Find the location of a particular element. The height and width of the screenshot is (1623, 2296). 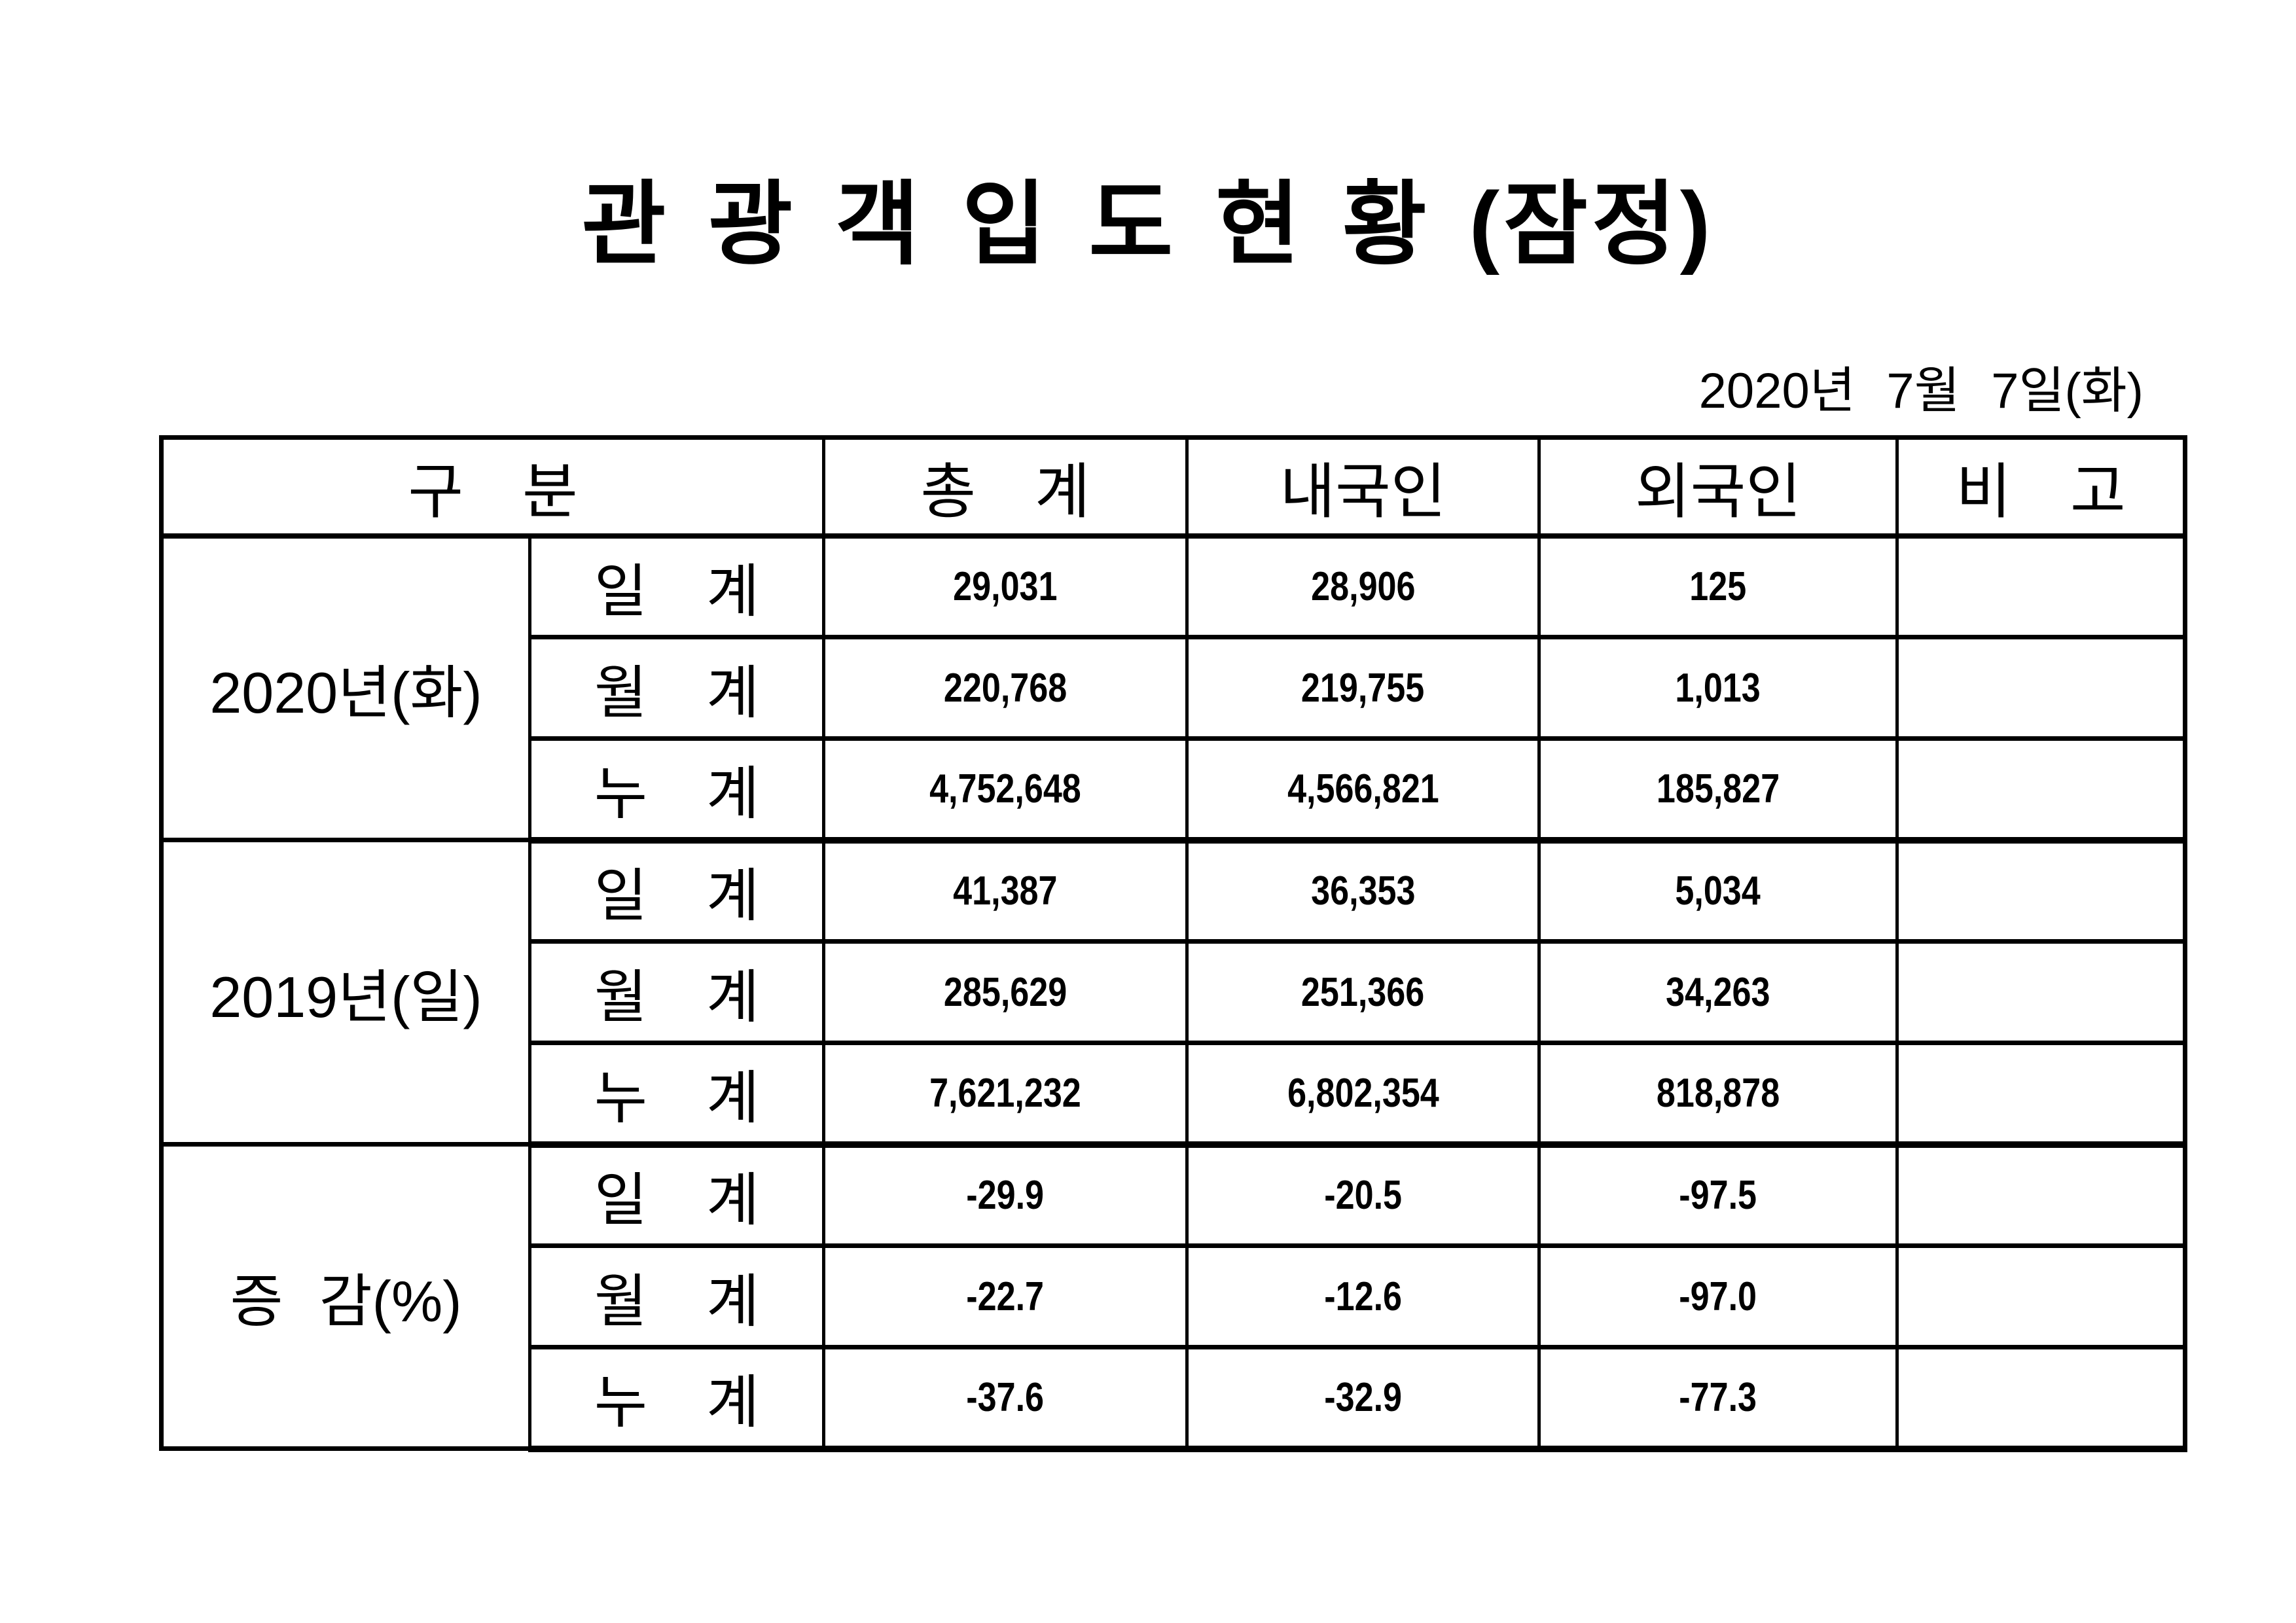

total-value: -29.9 is located at coordinates (1006, 1195).